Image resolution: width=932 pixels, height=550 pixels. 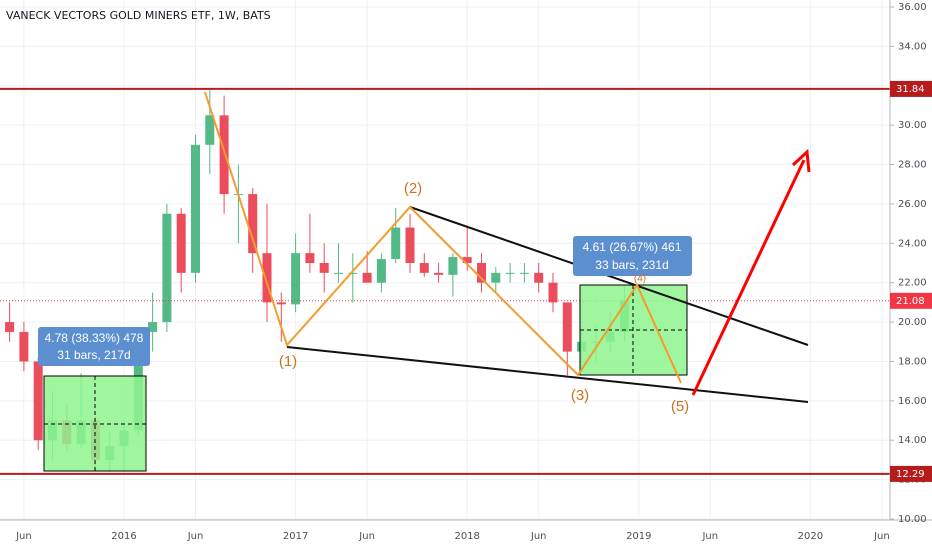 What do you see at coordinates (138, 15) in the screenshot?
I see `chart-title: VANECK VECTORS GOLD MINERS ETF, 1W, BATS` at bounding box center [138, 15].